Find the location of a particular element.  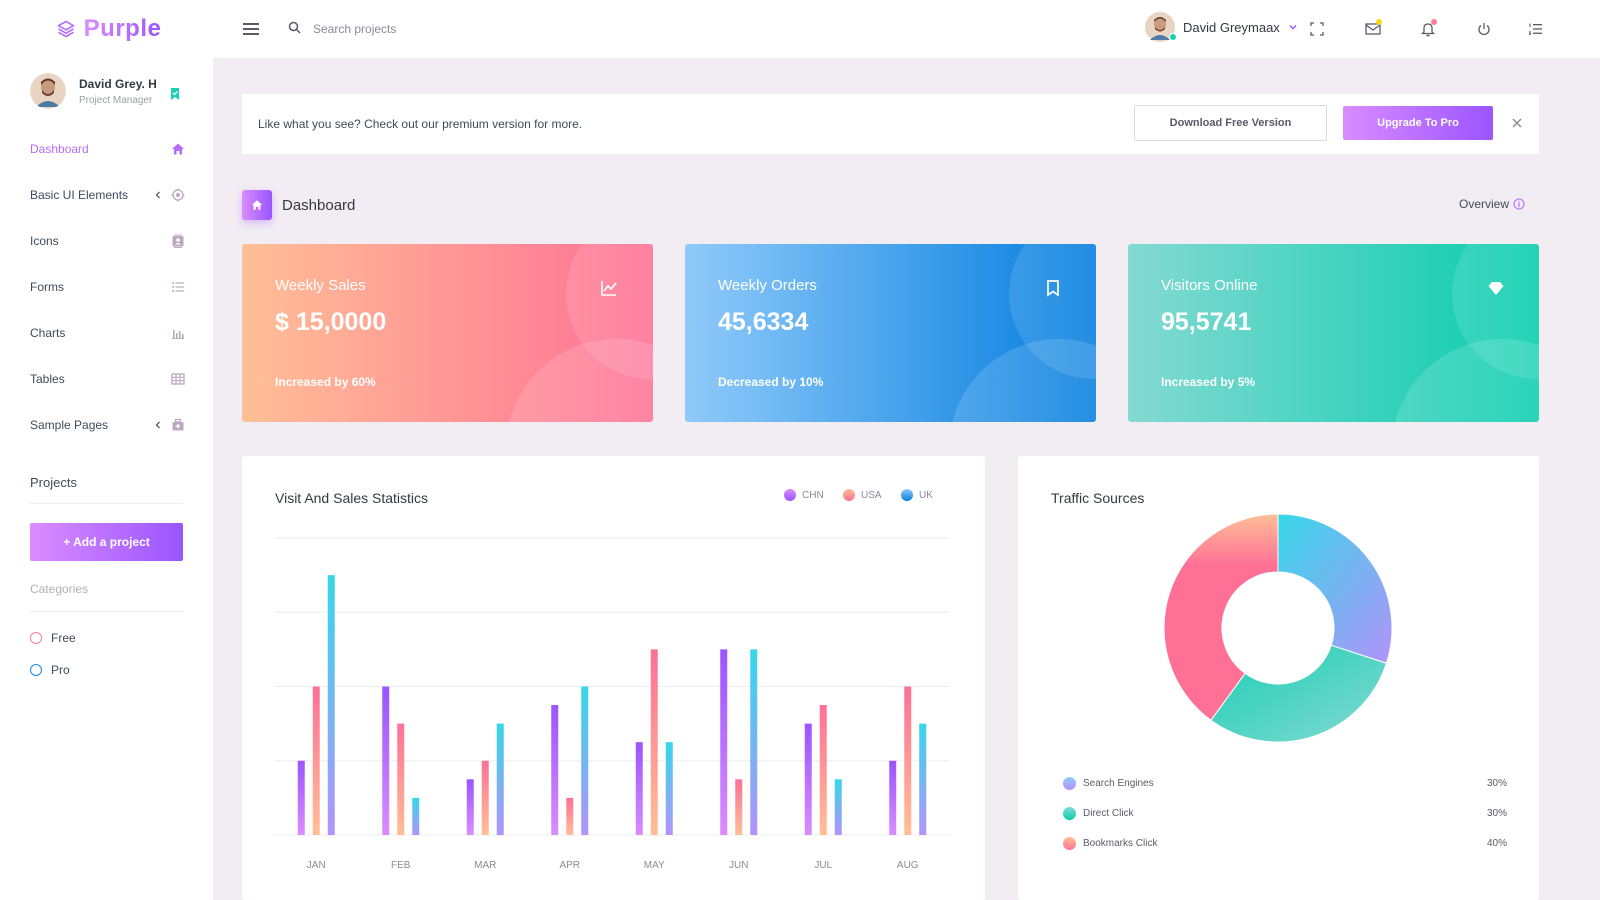

donut-slice-direct-click is located at coordinates (1299, 693).